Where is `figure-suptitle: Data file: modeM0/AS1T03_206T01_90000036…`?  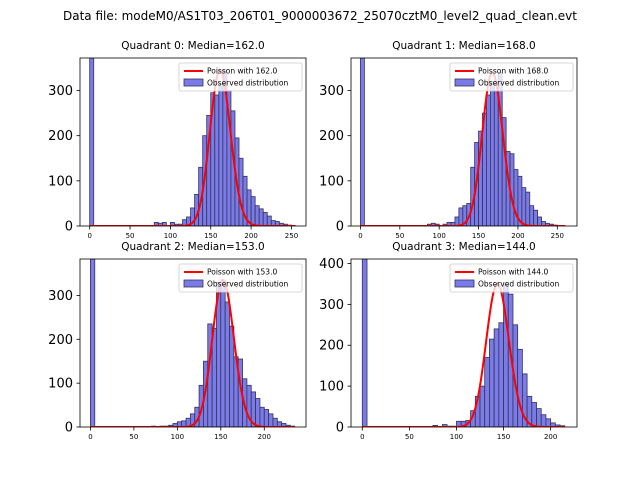
figure-suptitle: Data file: modeM0/AS1T03_206T01_90000036… is located at coordinates (320, 16).